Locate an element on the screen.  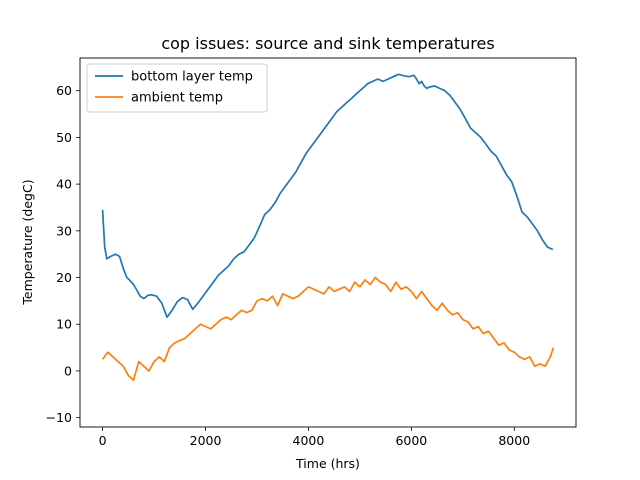
x-tick-label: 0 is located at coordinates (103, 440).